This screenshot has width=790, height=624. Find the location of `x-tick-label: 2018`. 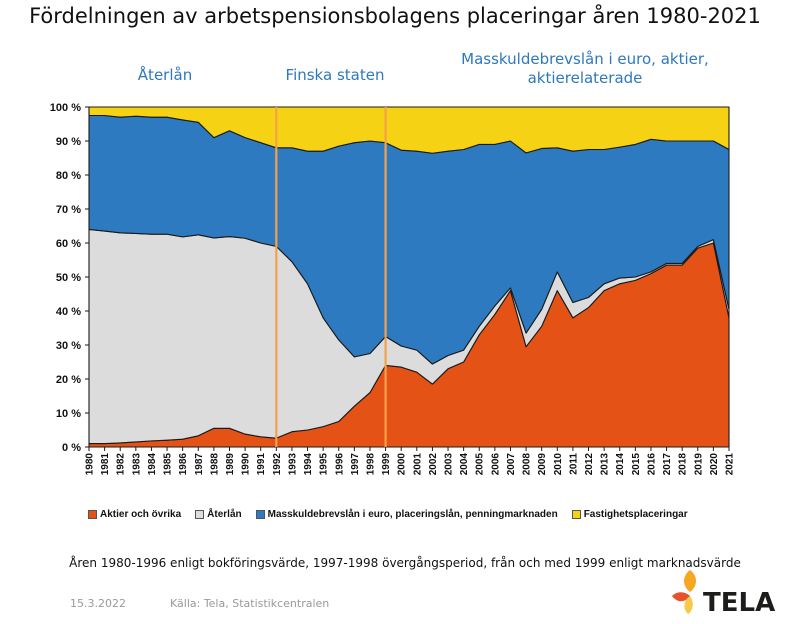

x-tick-label: 2018 is located at coordinates (683, 464).